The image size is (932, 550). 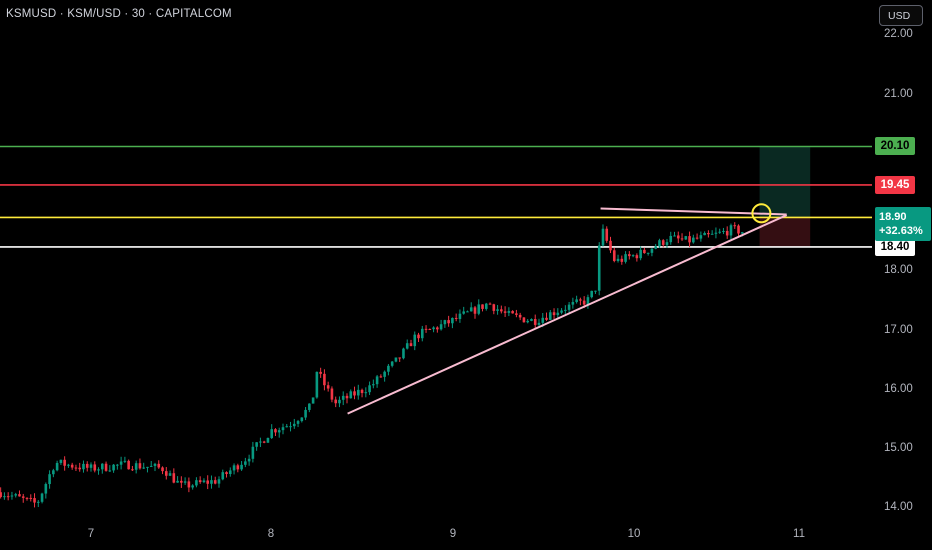 What do you see at coordinates (903, 224) in the screenshot?
I see `current-price-tag: 18.90 +32.63%` at bounding box center [903, 224].